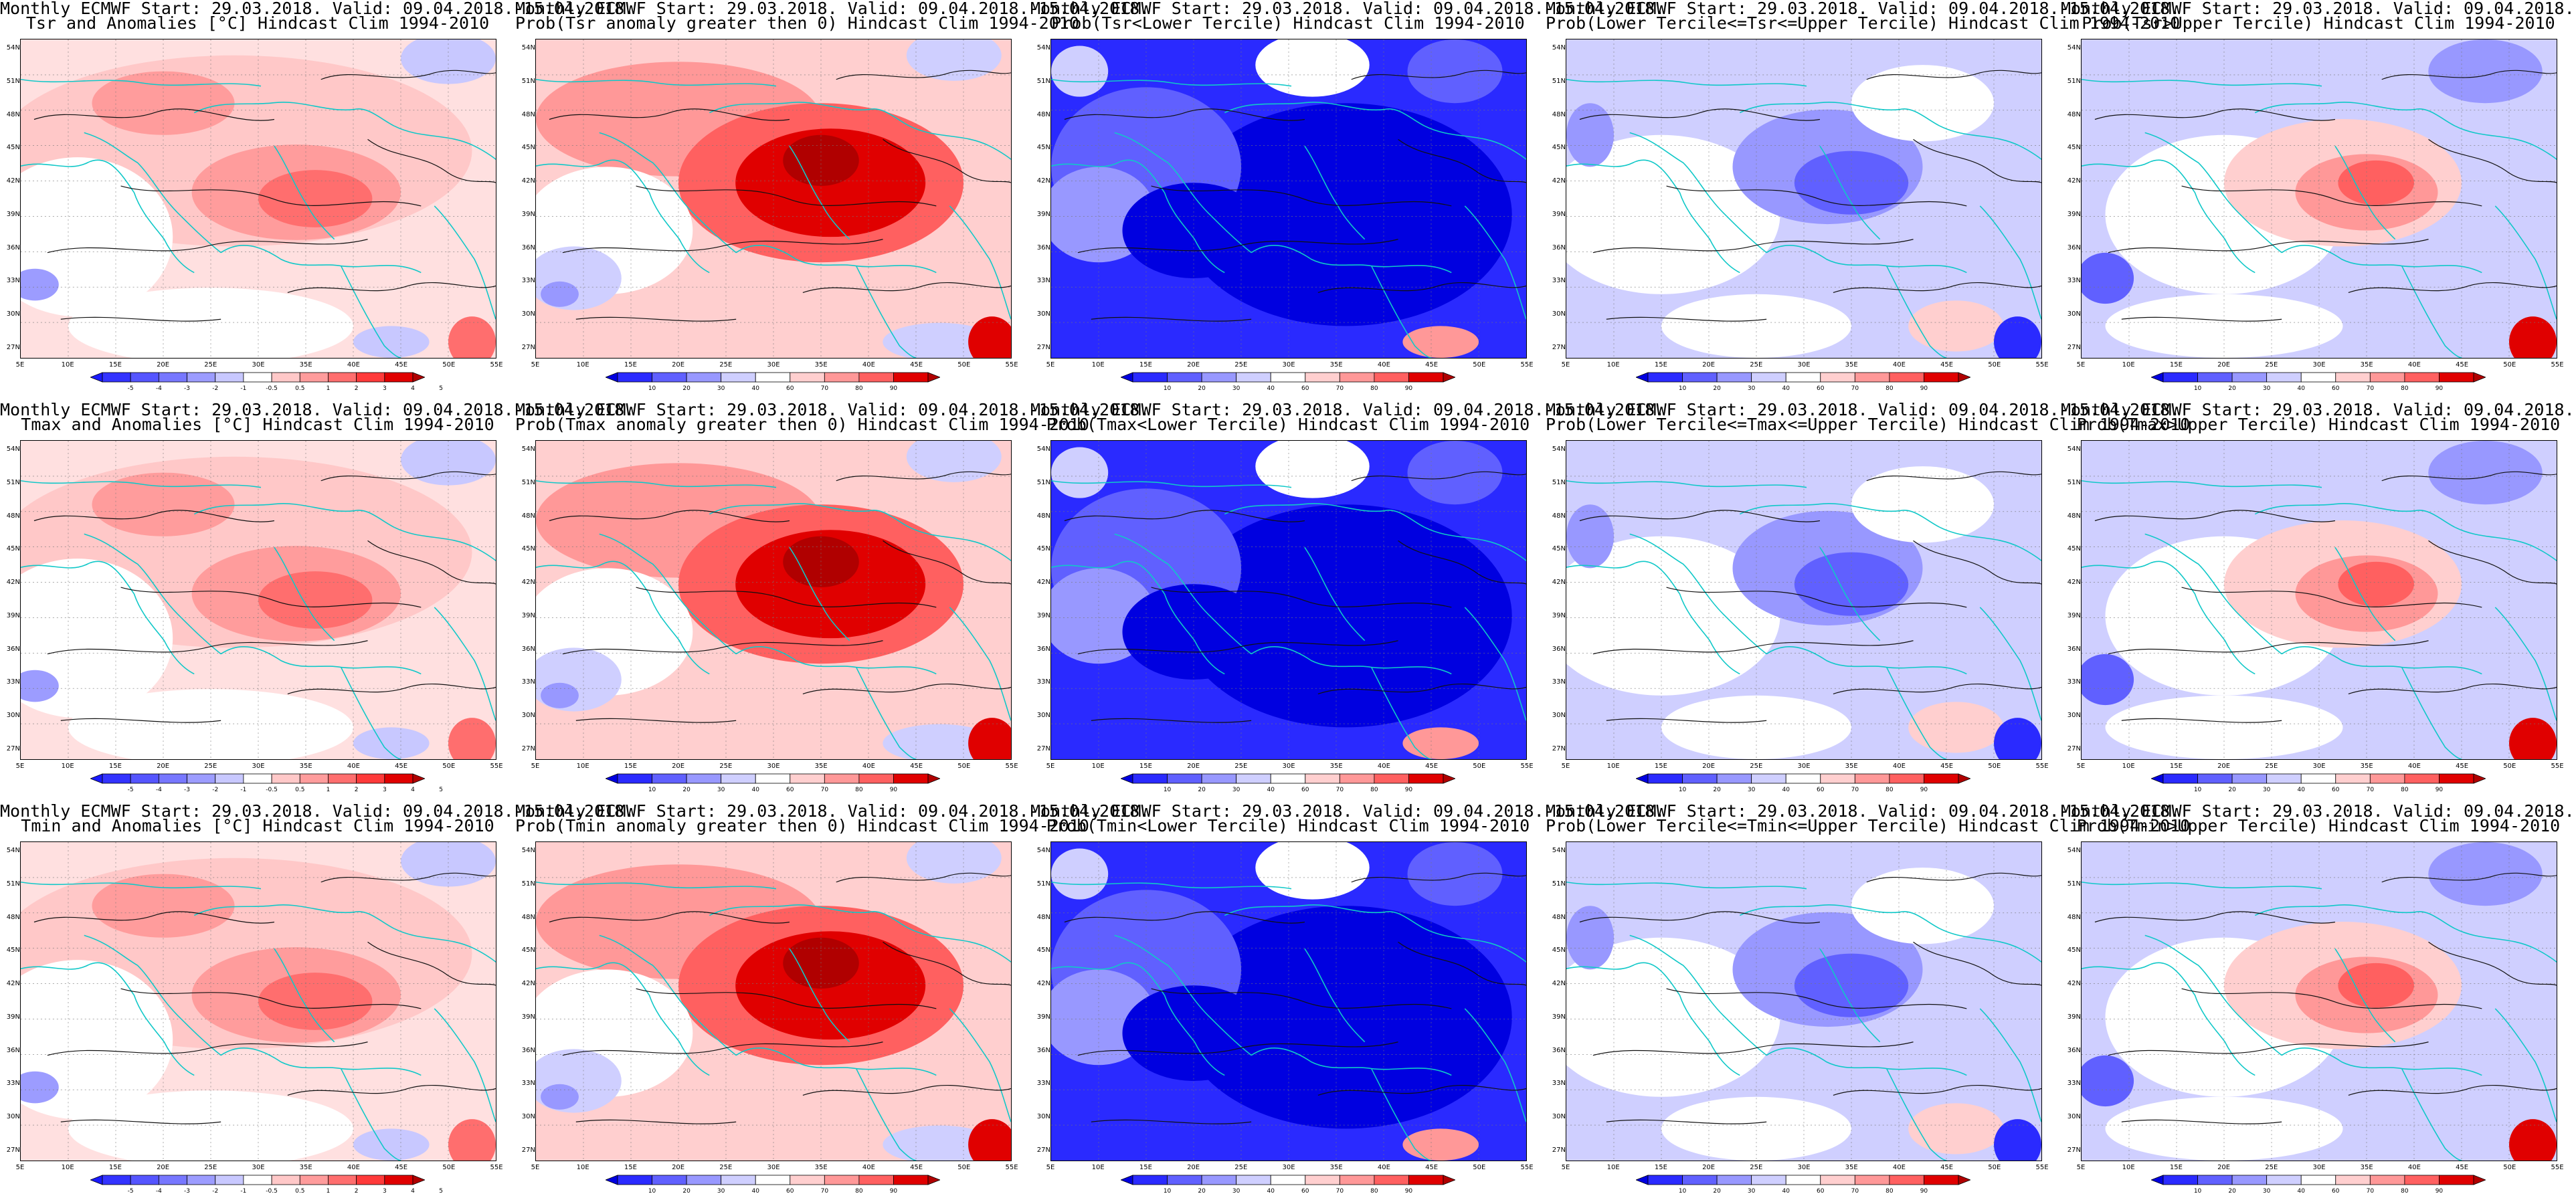  Describe the element at coordinates (1527, 1167) in the screenshot. I see `lon-tick-label: 55E` at that location.